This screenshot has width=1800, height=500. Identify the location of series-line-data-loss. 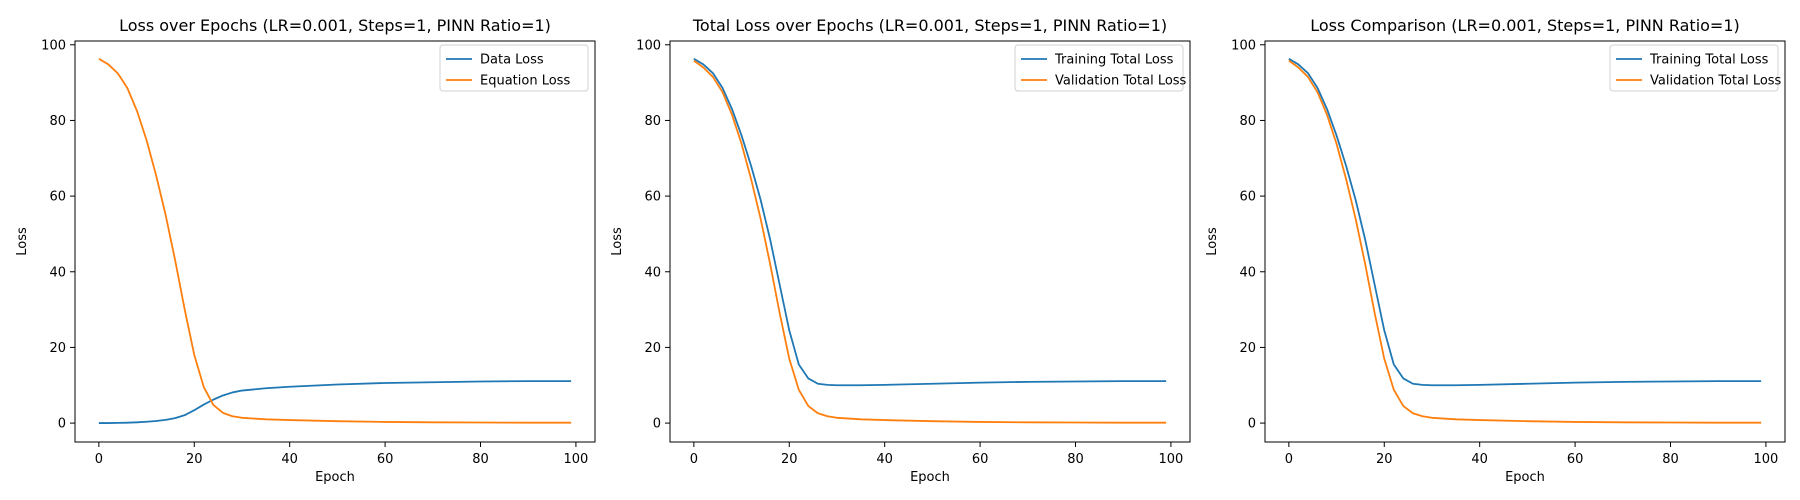
(335, 402).